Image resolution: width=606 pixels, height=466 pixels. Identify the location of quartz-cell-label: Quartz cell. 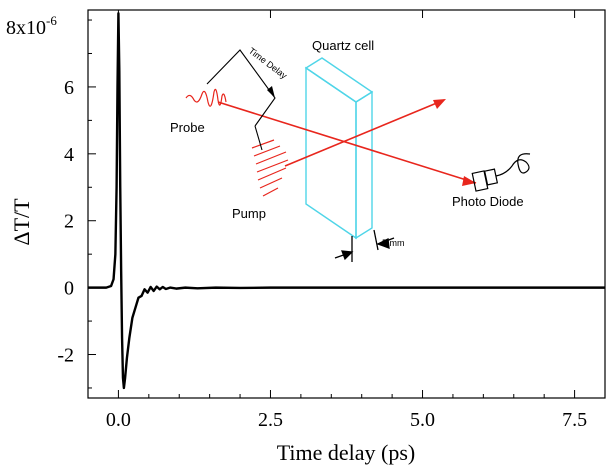
(343, 45).